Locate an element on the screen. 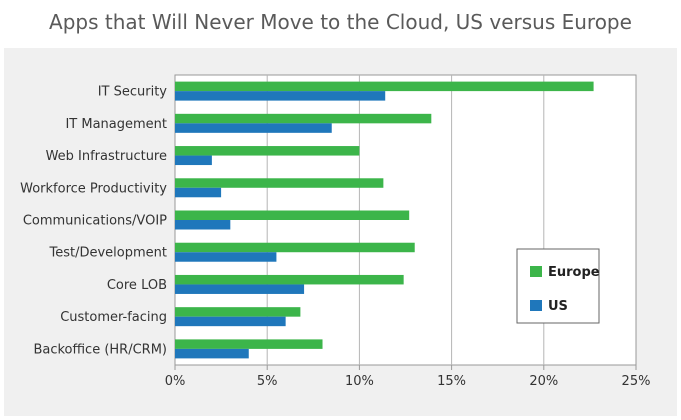 The height and width of the screenshot is (420, 681). x-tick-label: 20% is located at coordinates (543, 381).